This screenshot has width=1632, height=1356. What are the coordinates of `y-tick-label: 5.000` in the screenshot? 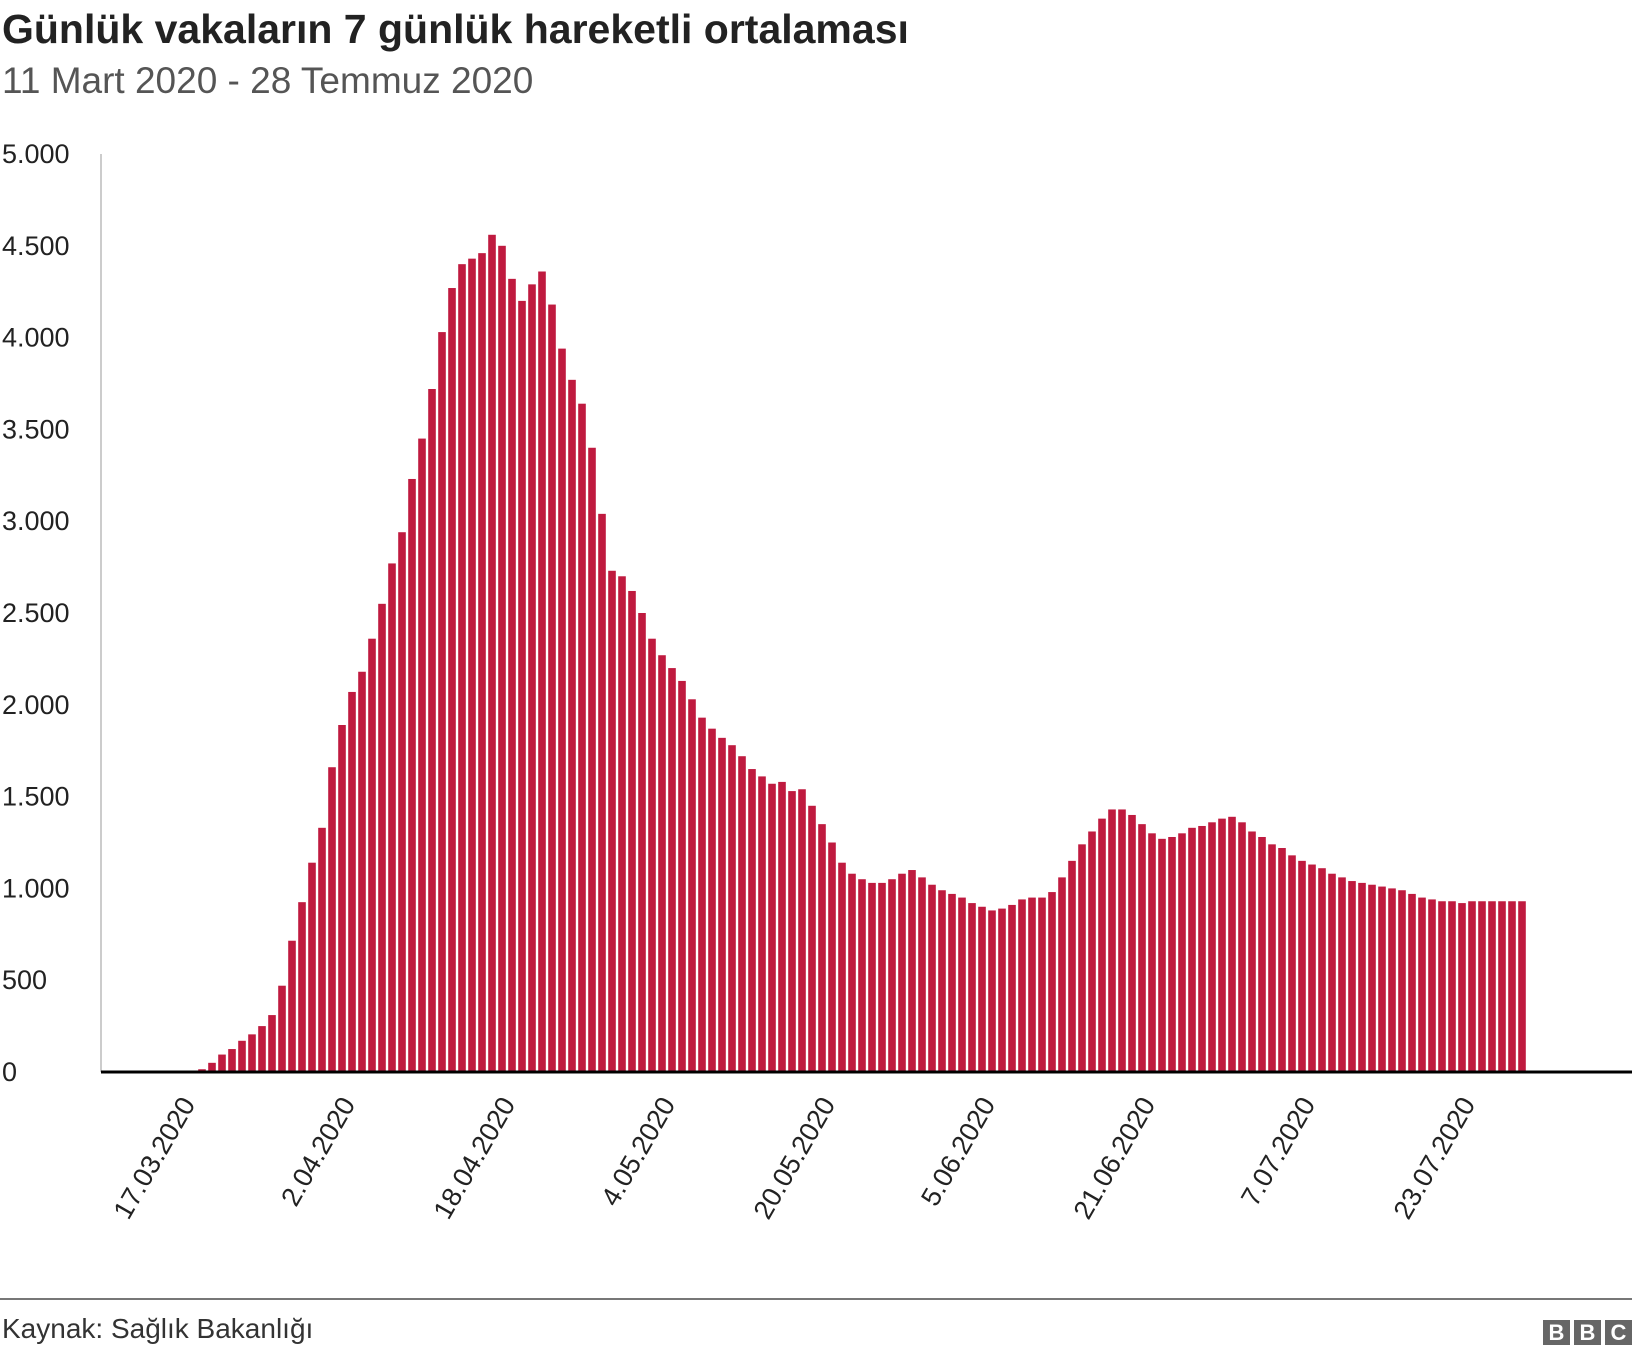 It's located at (36, 154).